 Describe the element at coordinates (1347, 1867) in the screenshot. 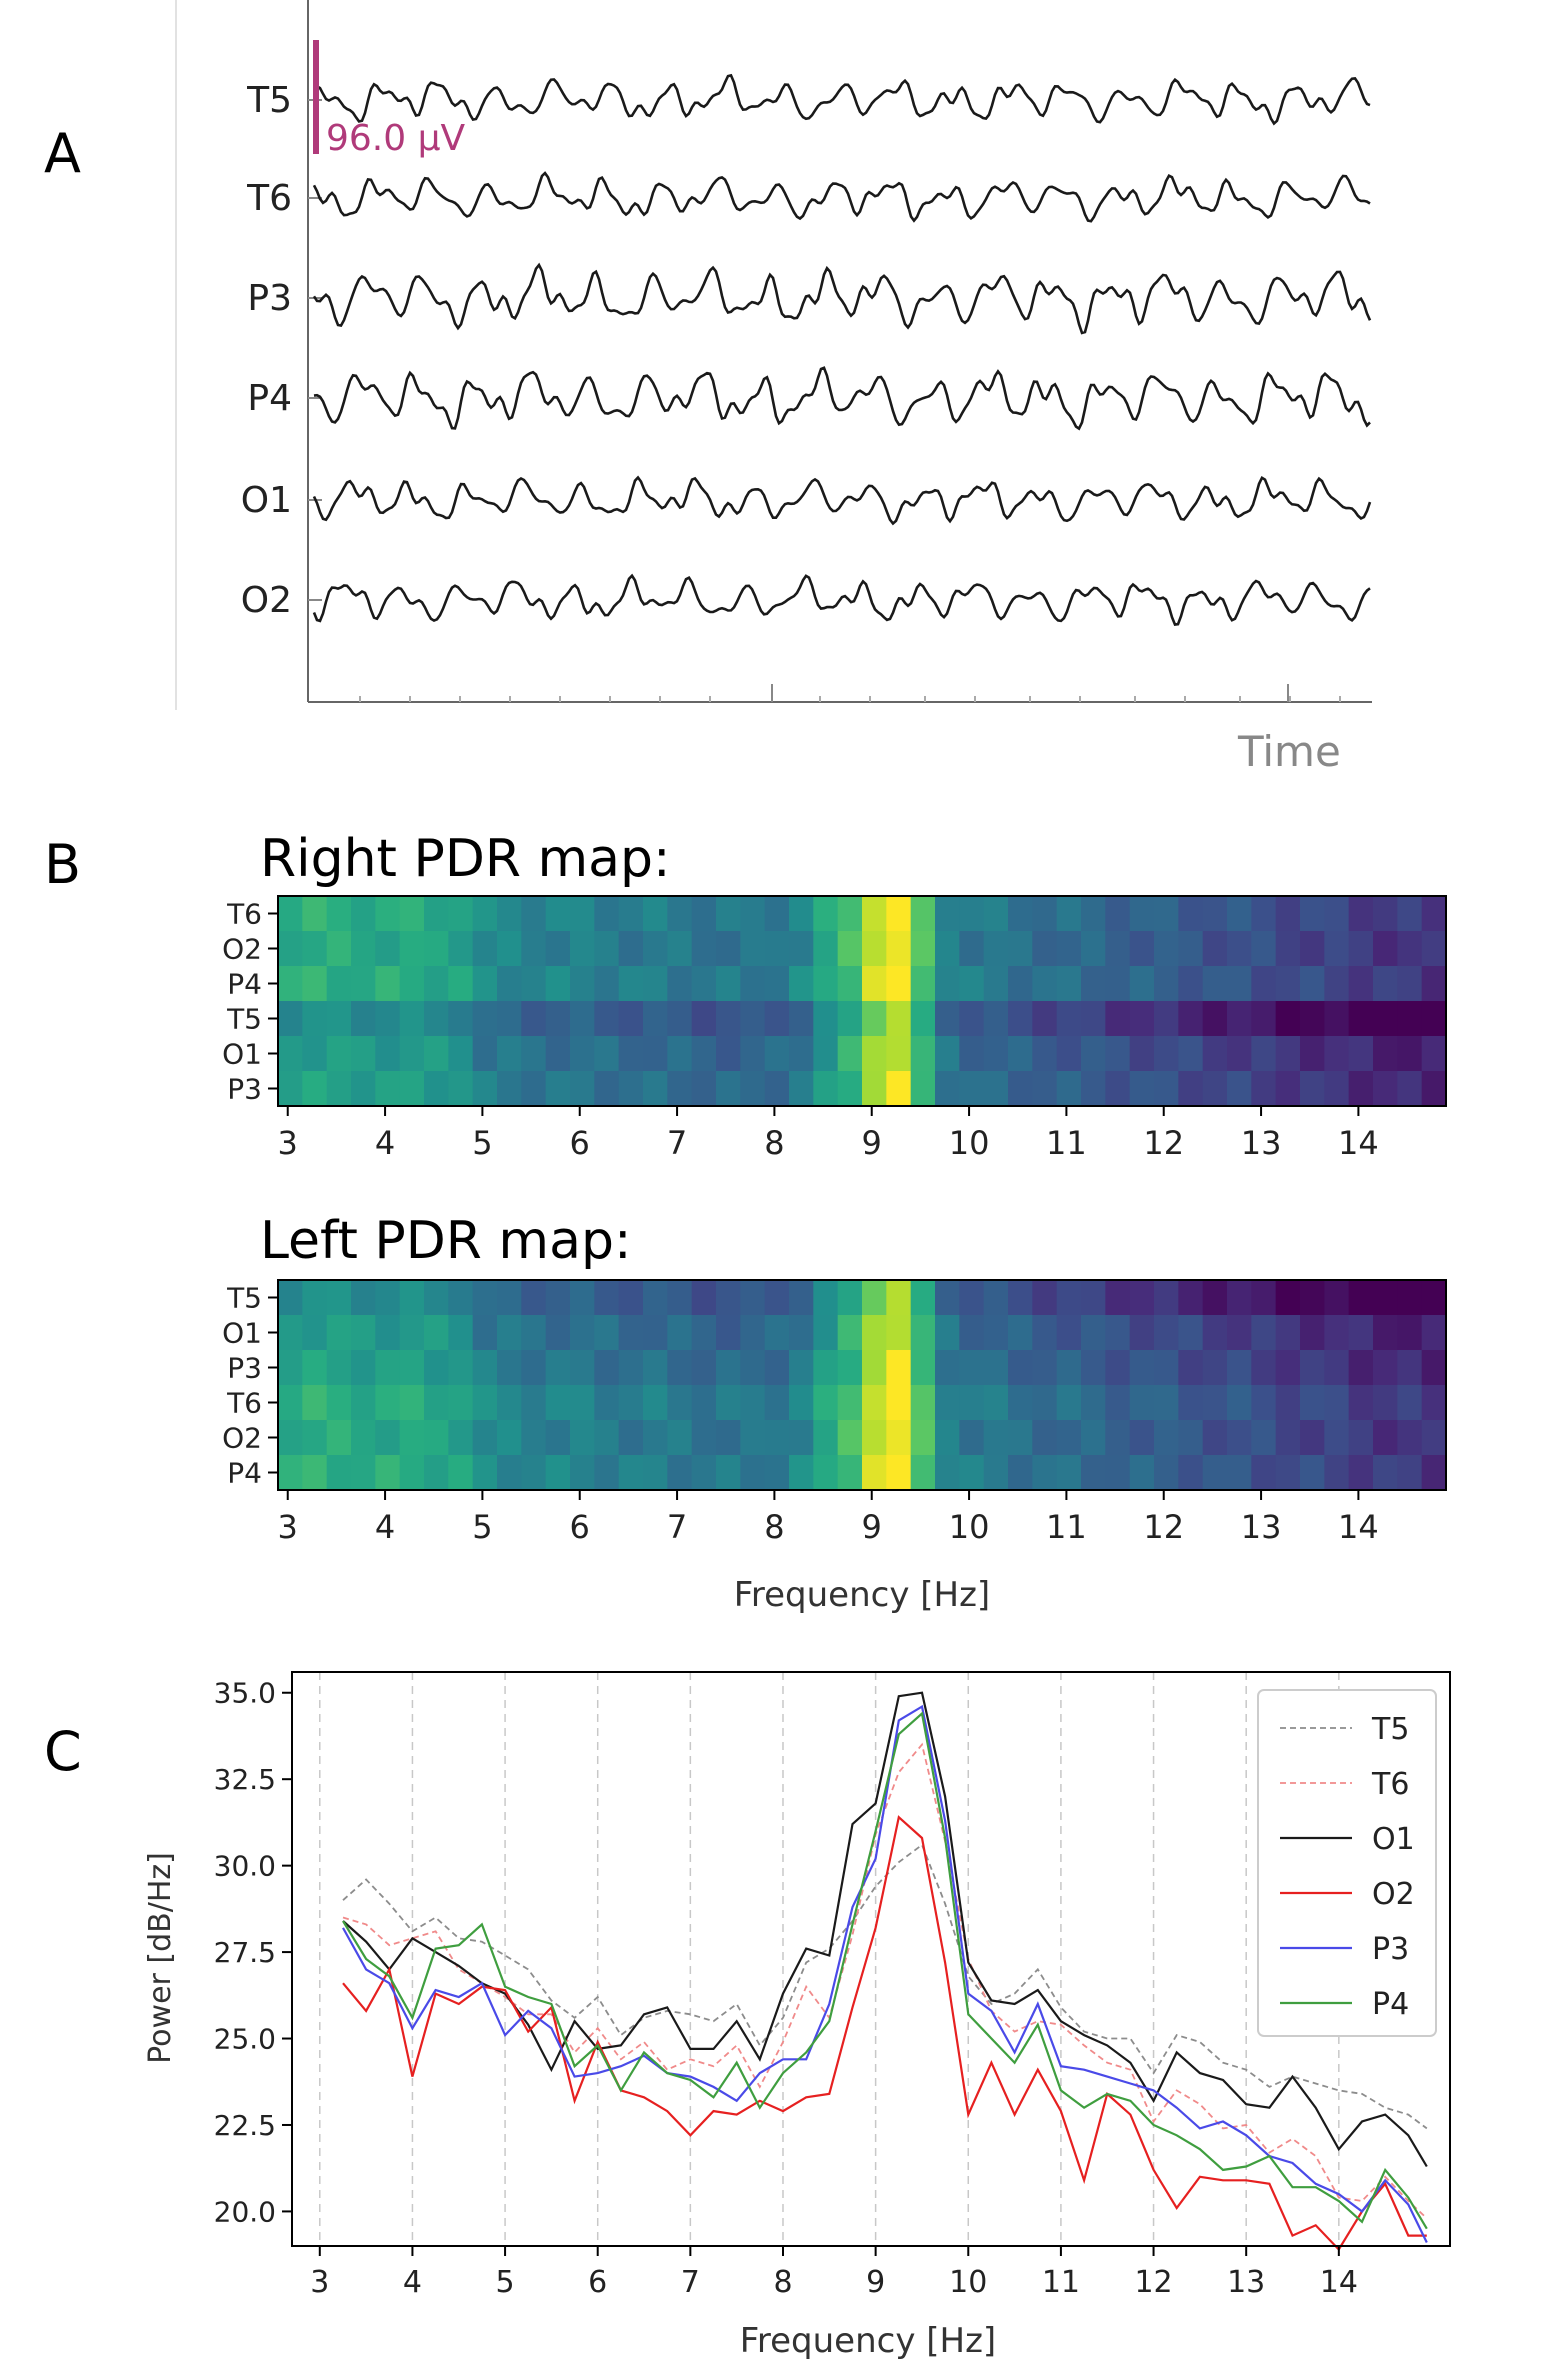

I see `psd-legend-items: T5 T6 O1 O2 P3 P4` at that location.